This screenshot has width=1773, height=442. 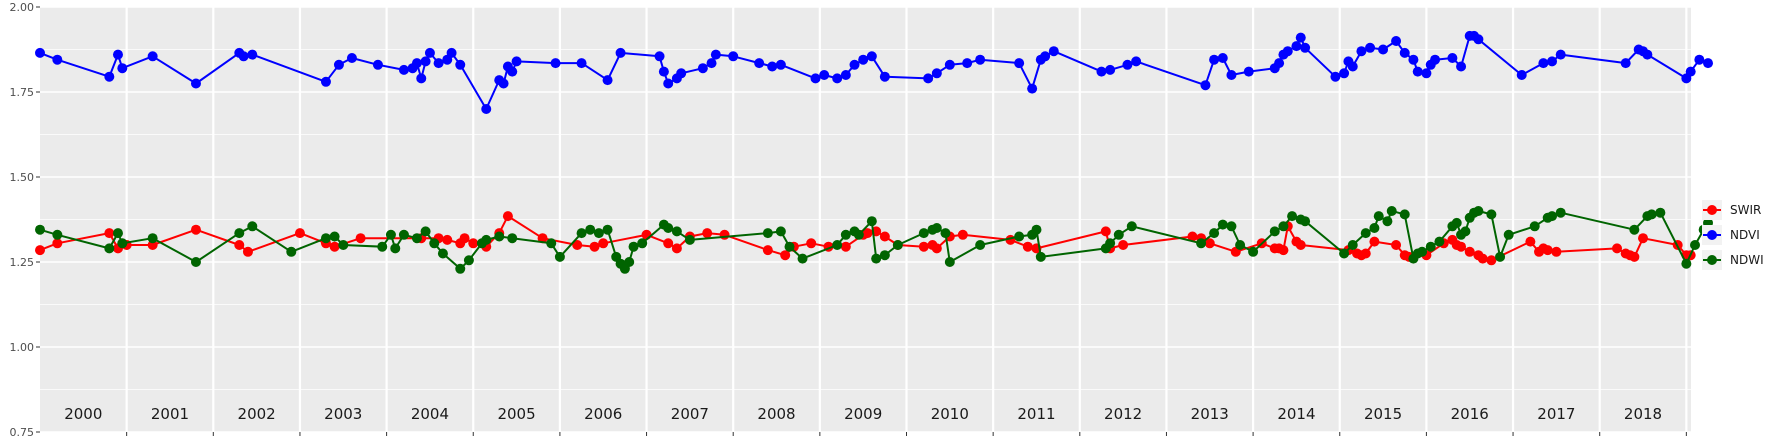 I want to click on year-label: 2011, so click(x=1036, y=414).